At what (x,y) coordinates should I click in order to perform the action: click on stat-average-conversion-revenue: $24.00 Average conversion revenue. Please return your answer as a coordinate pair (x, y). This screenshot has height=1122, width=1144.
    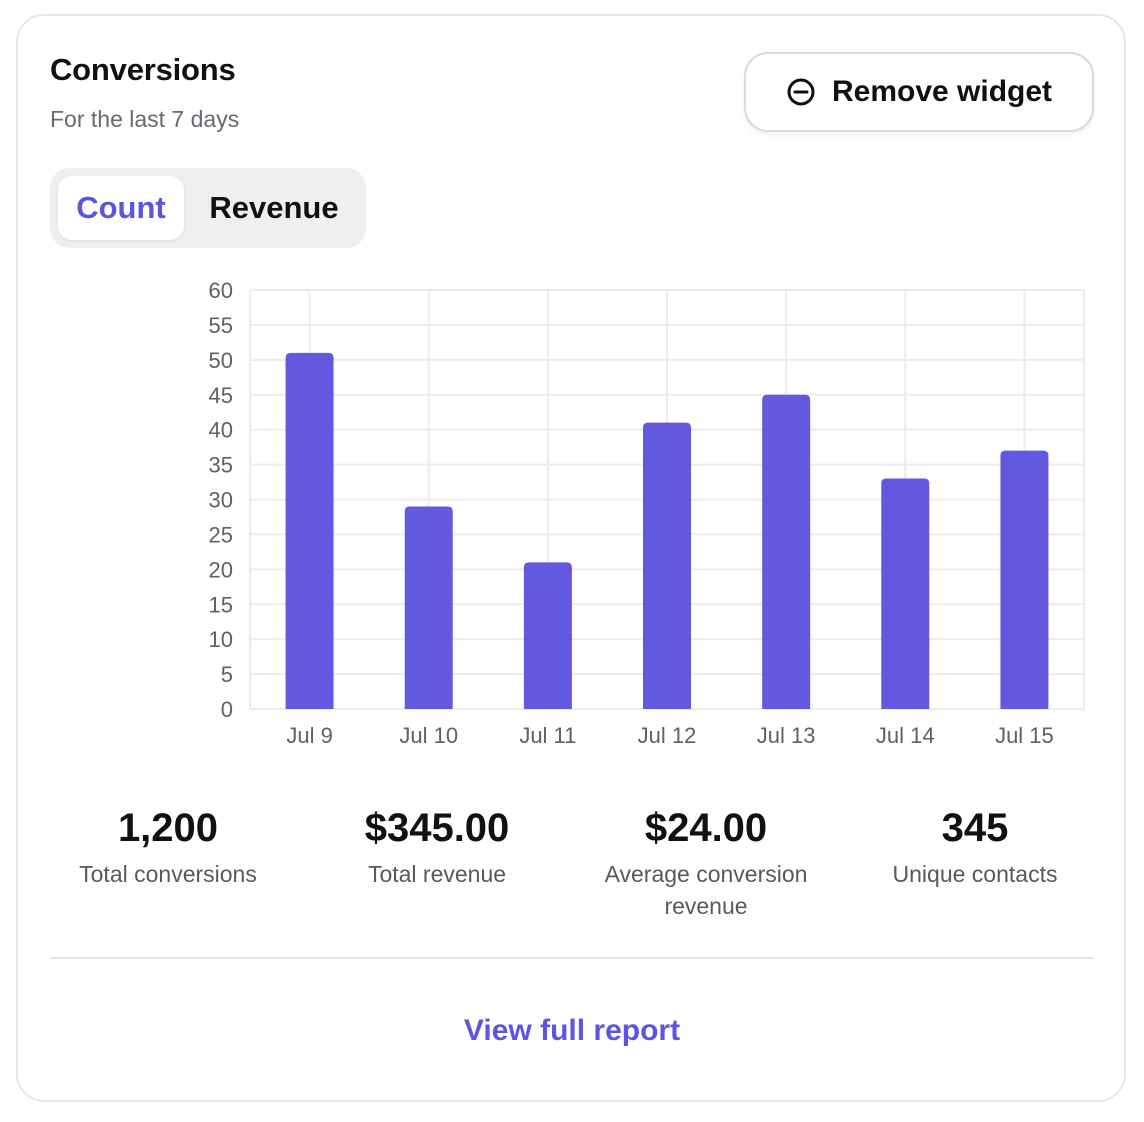
    Looking at the image, I should click on (706, 864).